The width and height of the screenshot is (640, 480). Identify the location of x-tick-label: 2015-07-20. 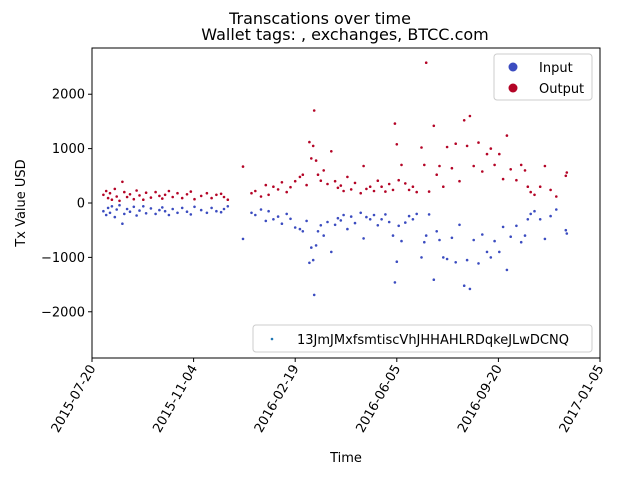
(74, 399).